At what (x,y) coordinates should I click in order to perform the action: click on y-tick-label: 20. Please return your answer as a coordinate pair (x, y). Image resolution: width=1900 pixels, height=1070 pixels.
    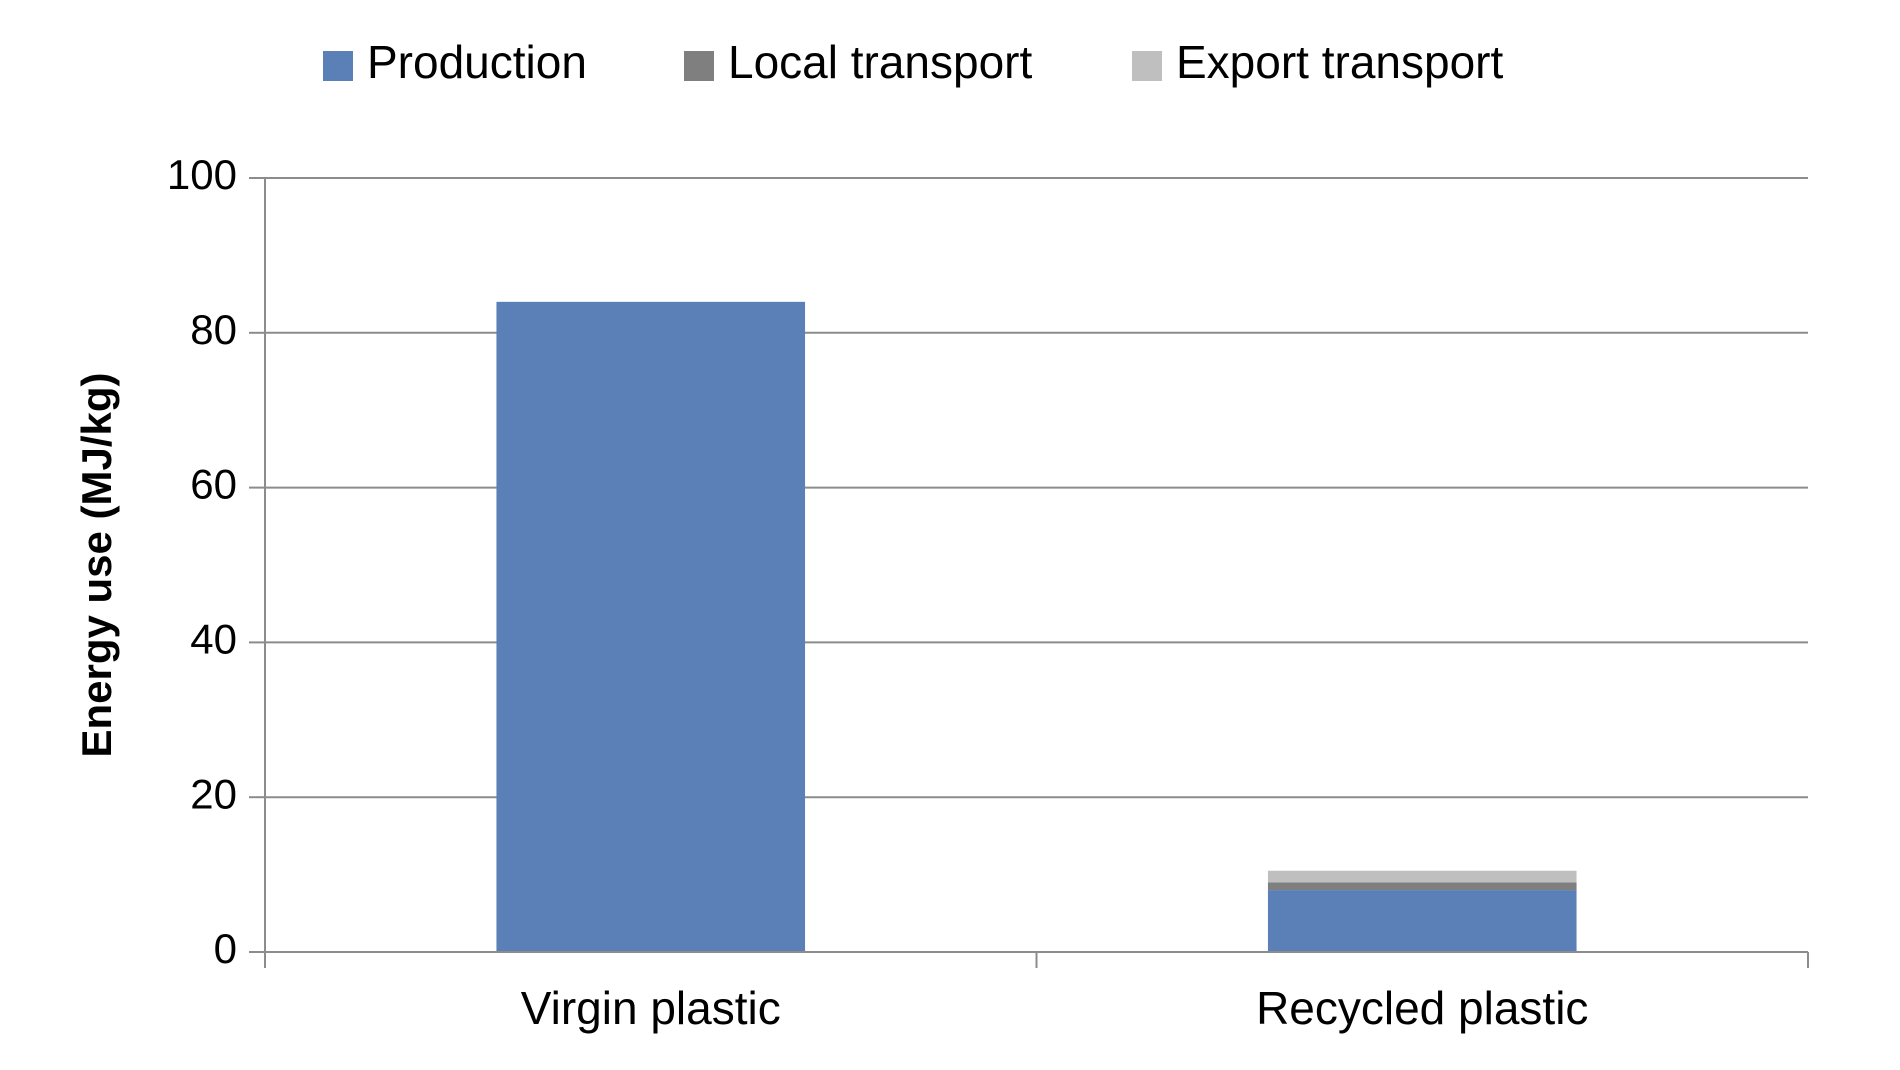
    Looking at the image, I should click on (213, 793).